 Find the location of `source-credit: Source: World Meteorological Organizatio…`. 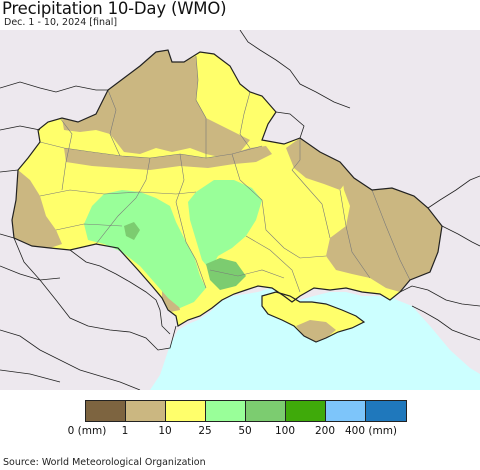

source-credit: Source: World Meteorological Organizatio… is located at coordinates (104, 462).